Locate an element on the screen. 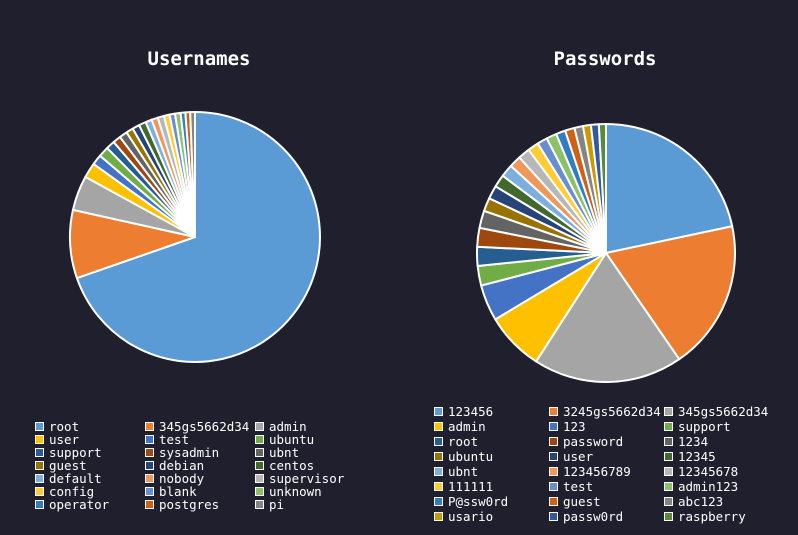 This screenshot has width=798, height=535. legend-label: 12345 is located at coordinates (697, 456).